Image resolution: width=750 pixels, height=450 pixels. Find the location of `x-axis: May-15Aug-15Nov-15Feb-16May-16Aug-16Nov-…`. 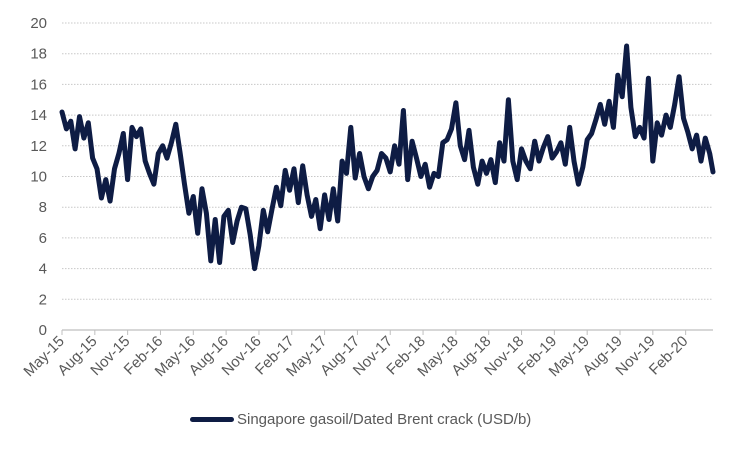

x-axis: May-15Aug-15Nov-15Feb-16May-16Aug-16Nov-… is located at coordinates (366, 354).